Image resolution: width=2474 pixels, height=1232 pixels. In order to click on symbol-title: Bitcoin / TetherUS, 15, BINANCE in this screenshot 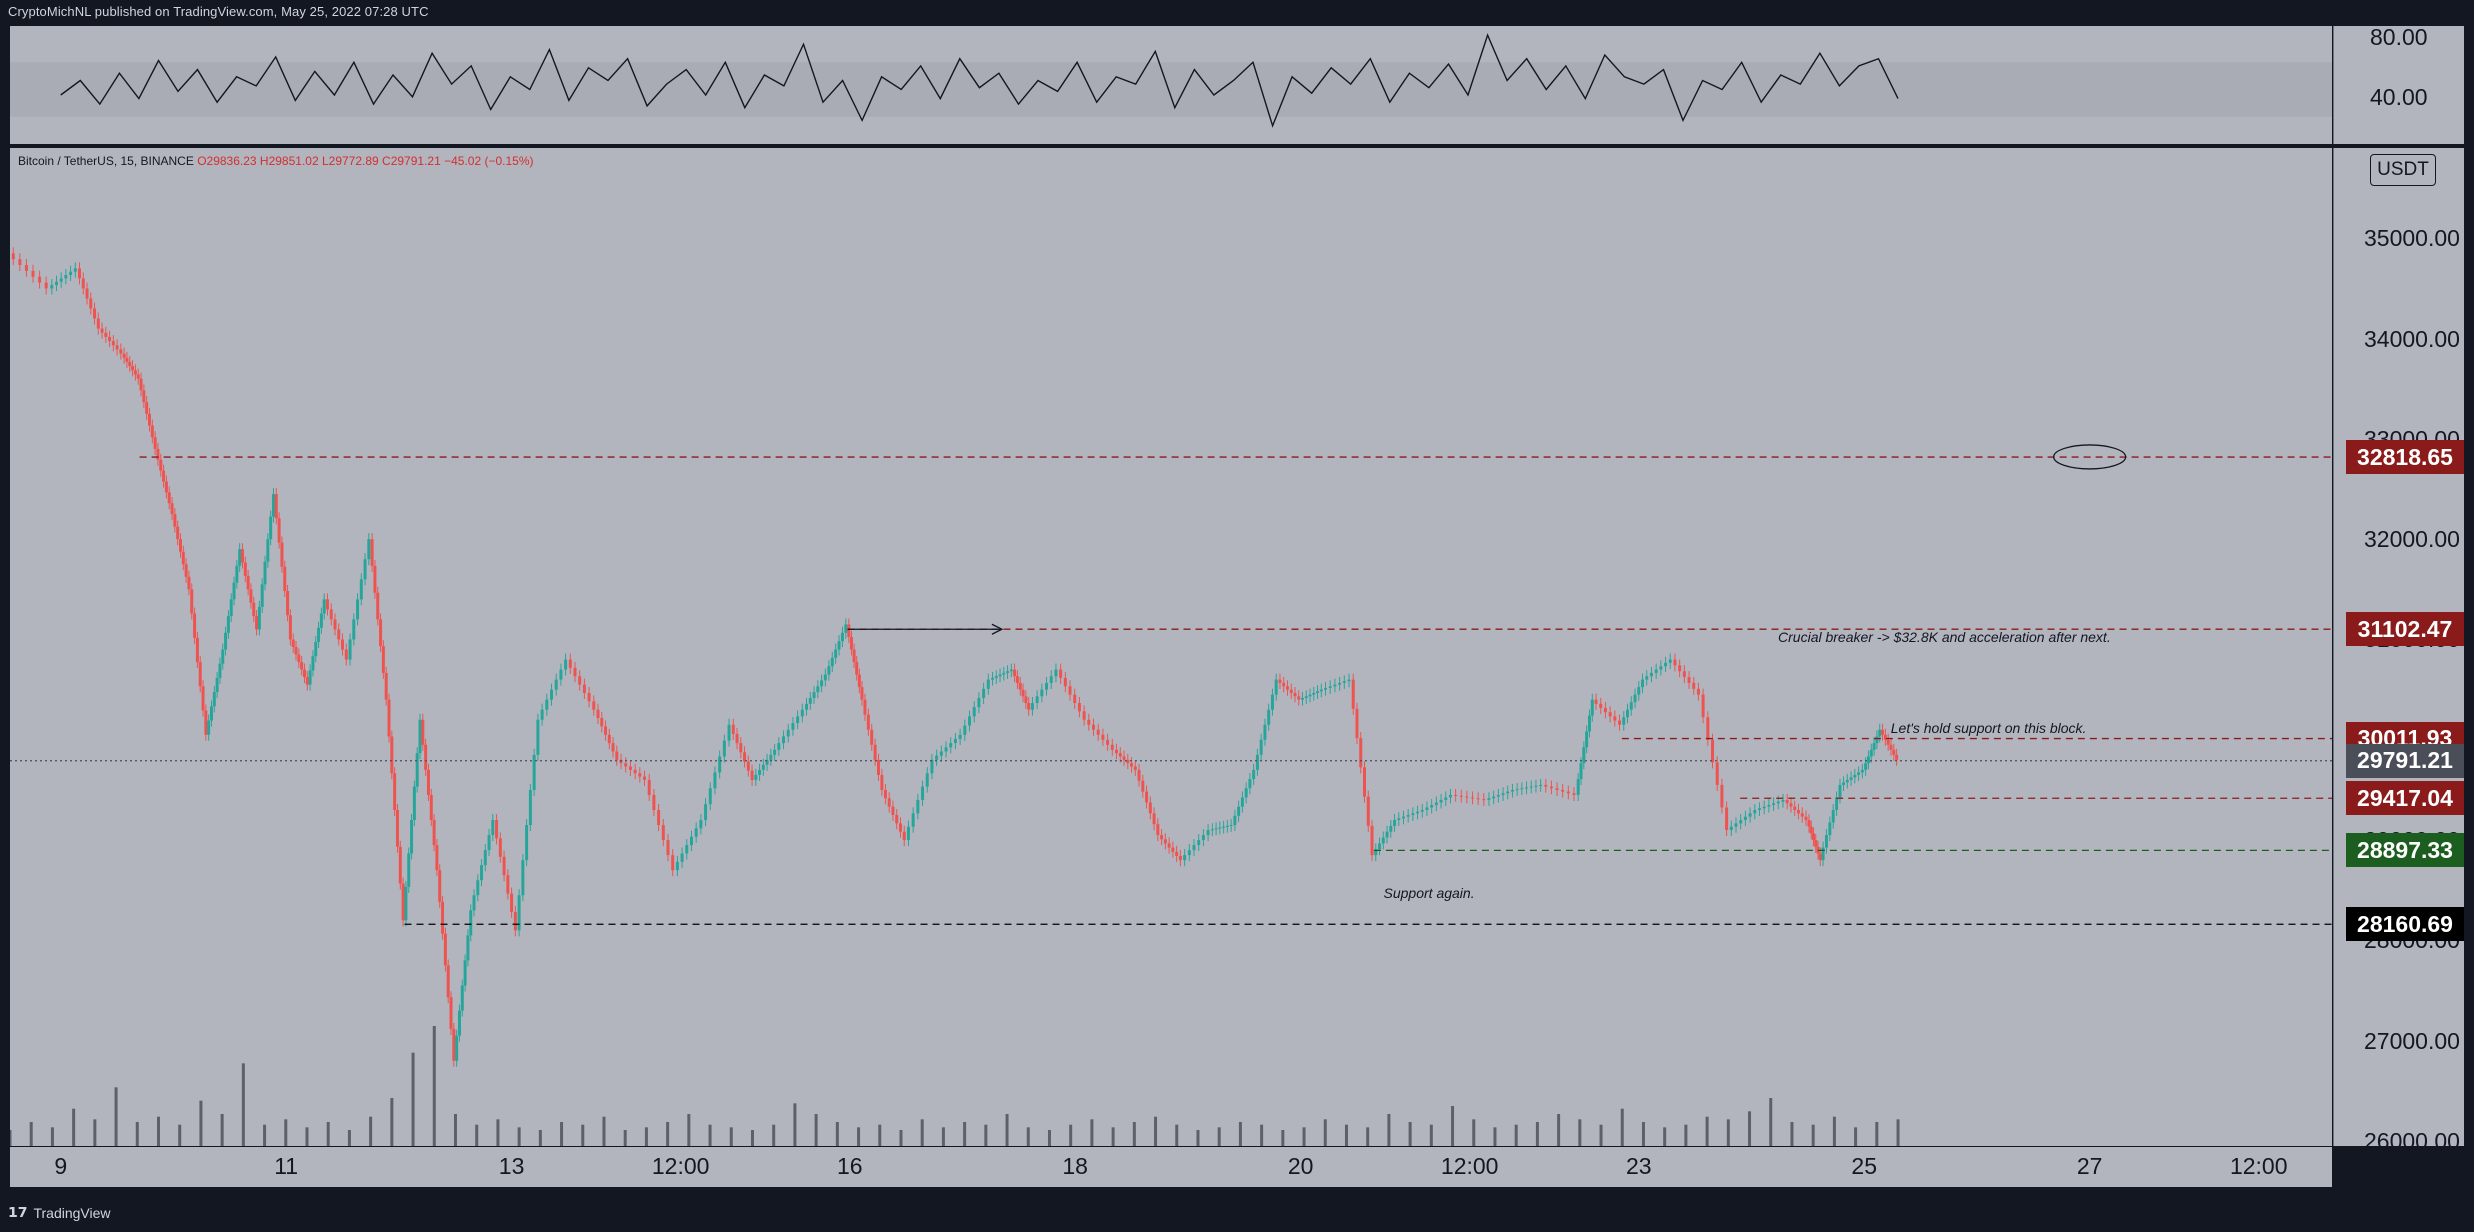, I will do `click(106, 161)`.